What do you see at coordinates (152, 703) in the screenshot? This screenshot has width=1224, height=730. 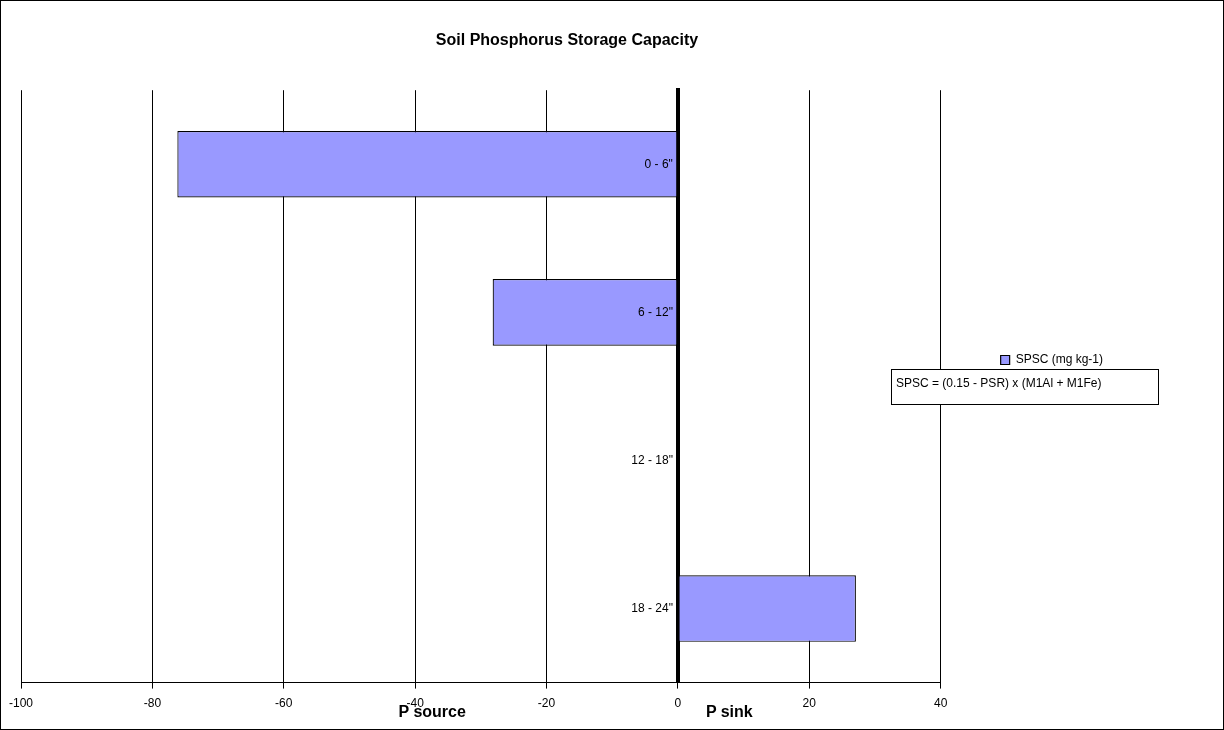 I see `x-tick-label: -80` at bounding box center [152, 703].